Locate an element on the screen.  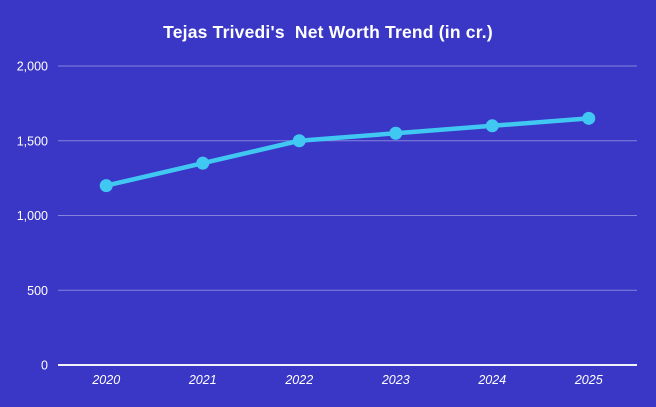
x-tick-label: 2021 is located at coordinates (202, 380).